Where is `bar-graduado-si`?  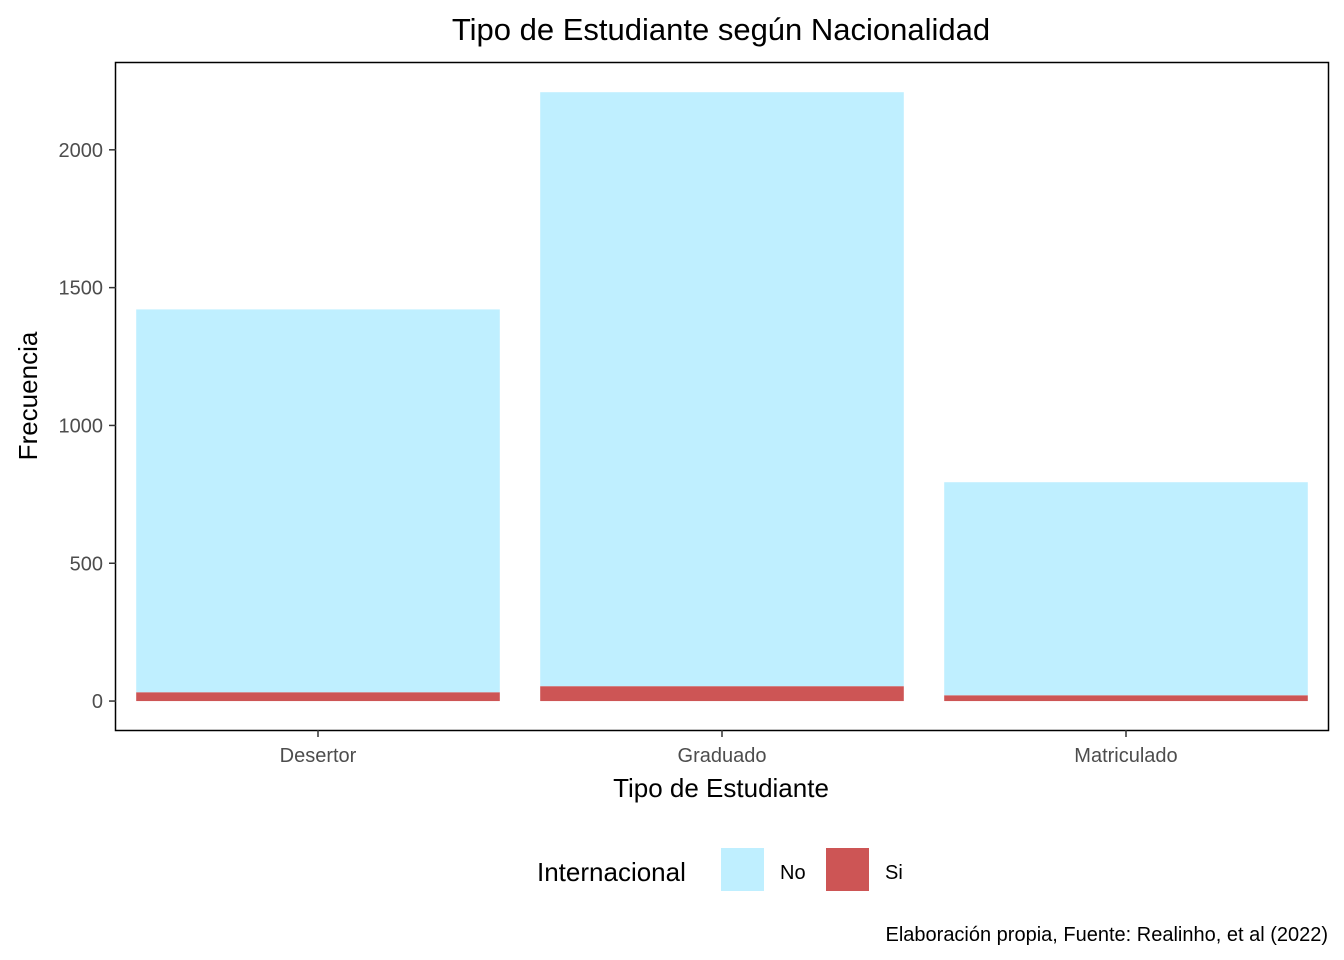
bar-graduado-si is located at coordinates (722, 694).